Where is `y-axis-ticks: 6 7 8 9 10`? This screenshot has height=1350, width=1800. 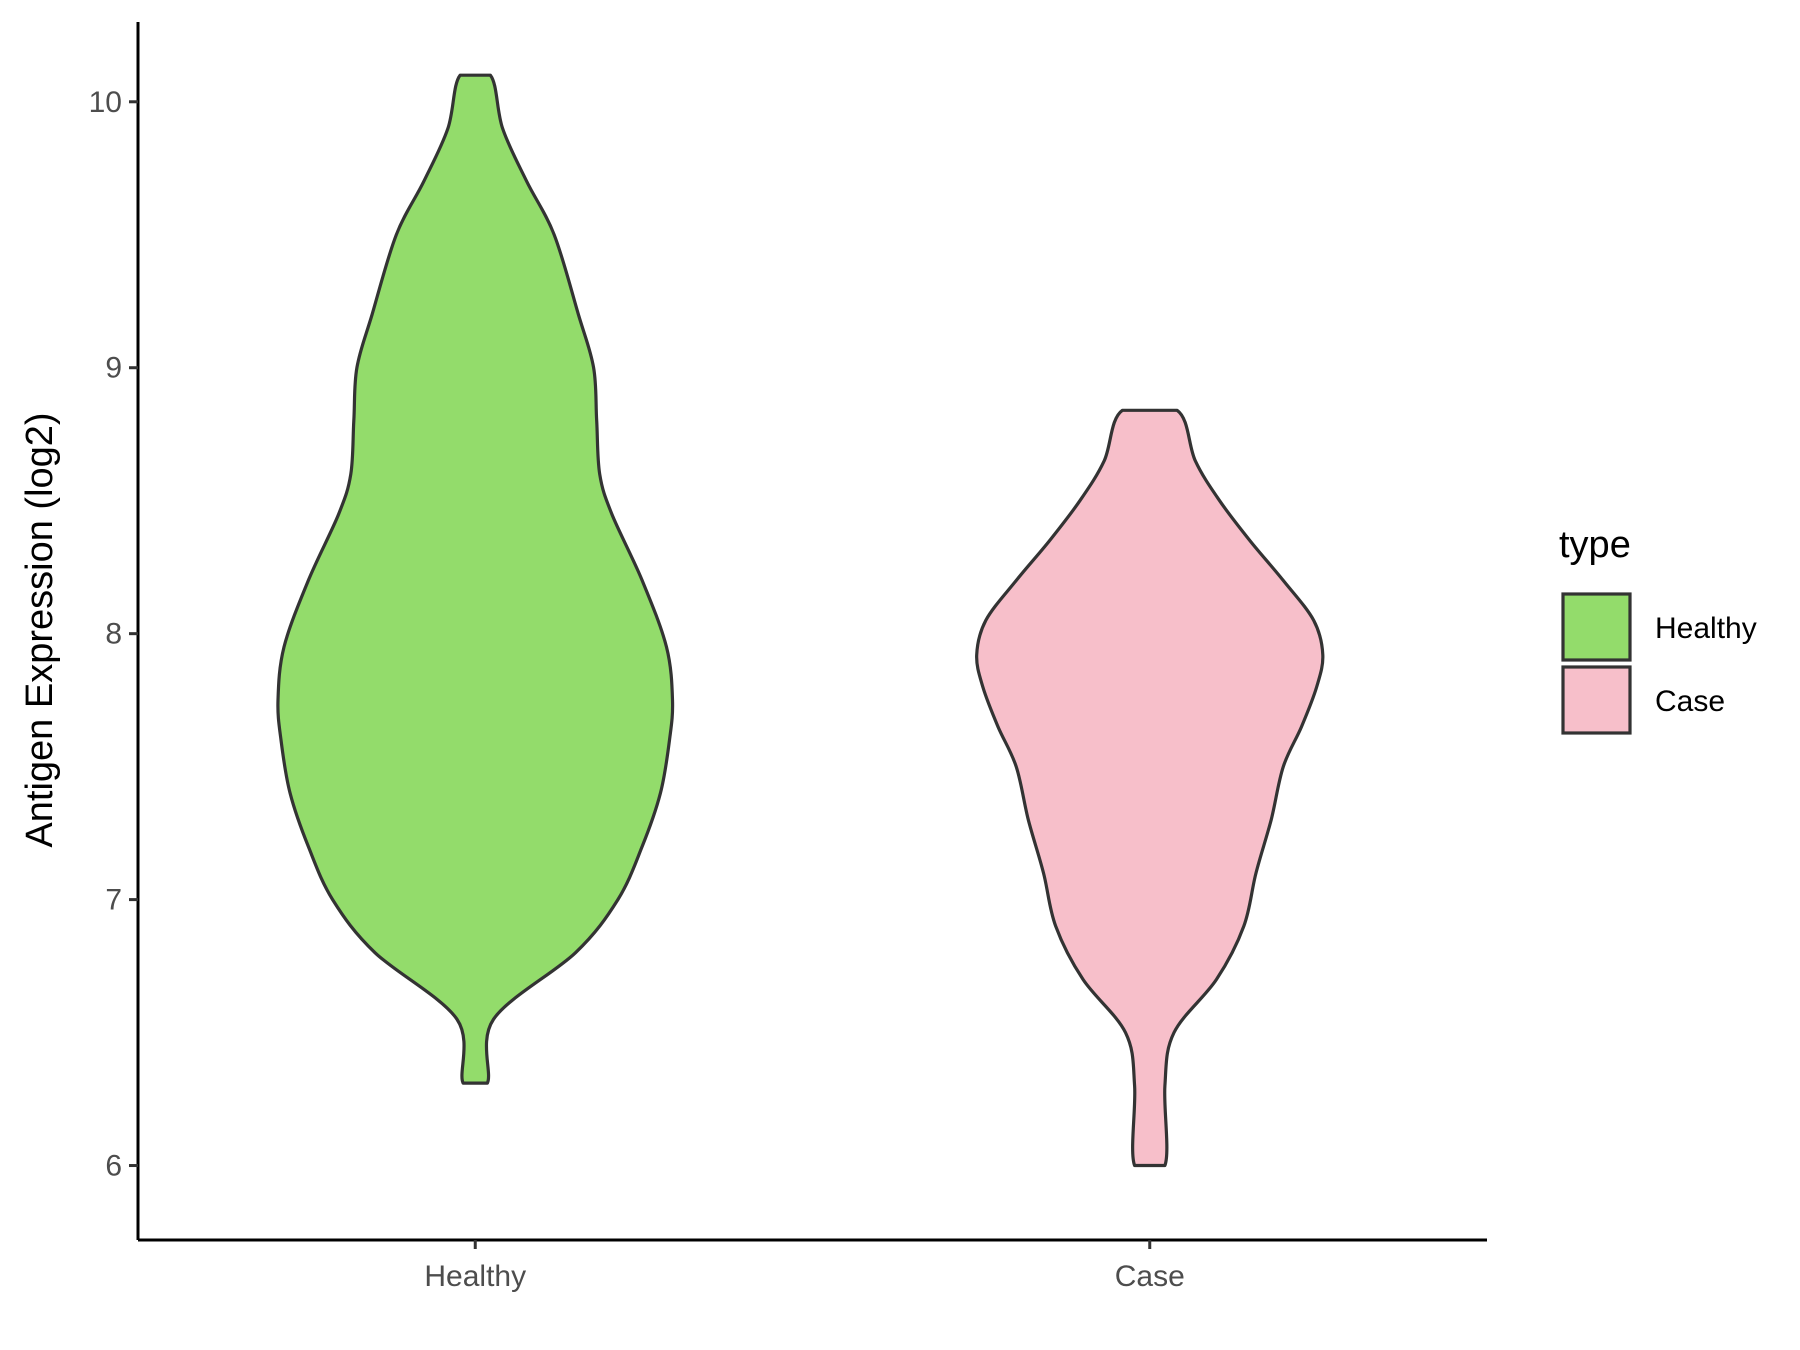
y-axis-ticks: 6 7 8 9 10 is located at coordinates (113, 634).